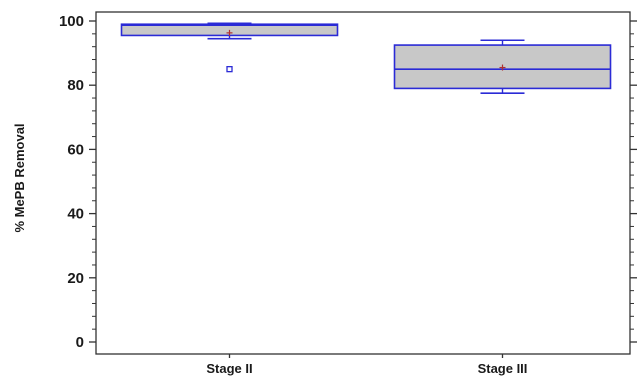  What do you see at coordinates (229, 368) in the screenshot?
I see `x-category-label: Stage II` at bounding box center [229, 368].